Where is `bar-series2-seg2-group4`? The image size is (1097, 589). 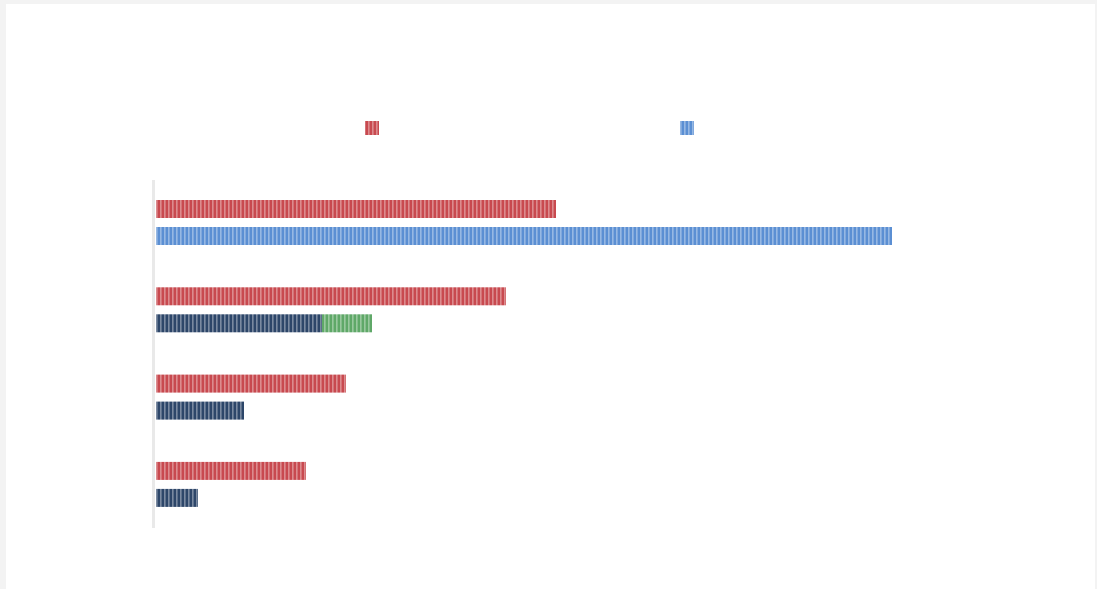
bar-series2-seg2-group4 is located at coordinates (177, 497).